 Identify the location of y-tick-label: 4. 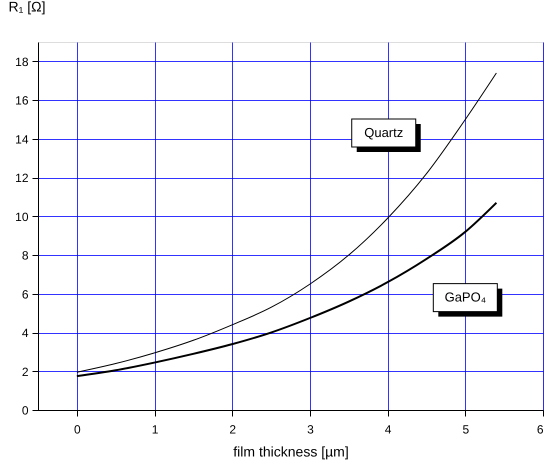
(25, 333).